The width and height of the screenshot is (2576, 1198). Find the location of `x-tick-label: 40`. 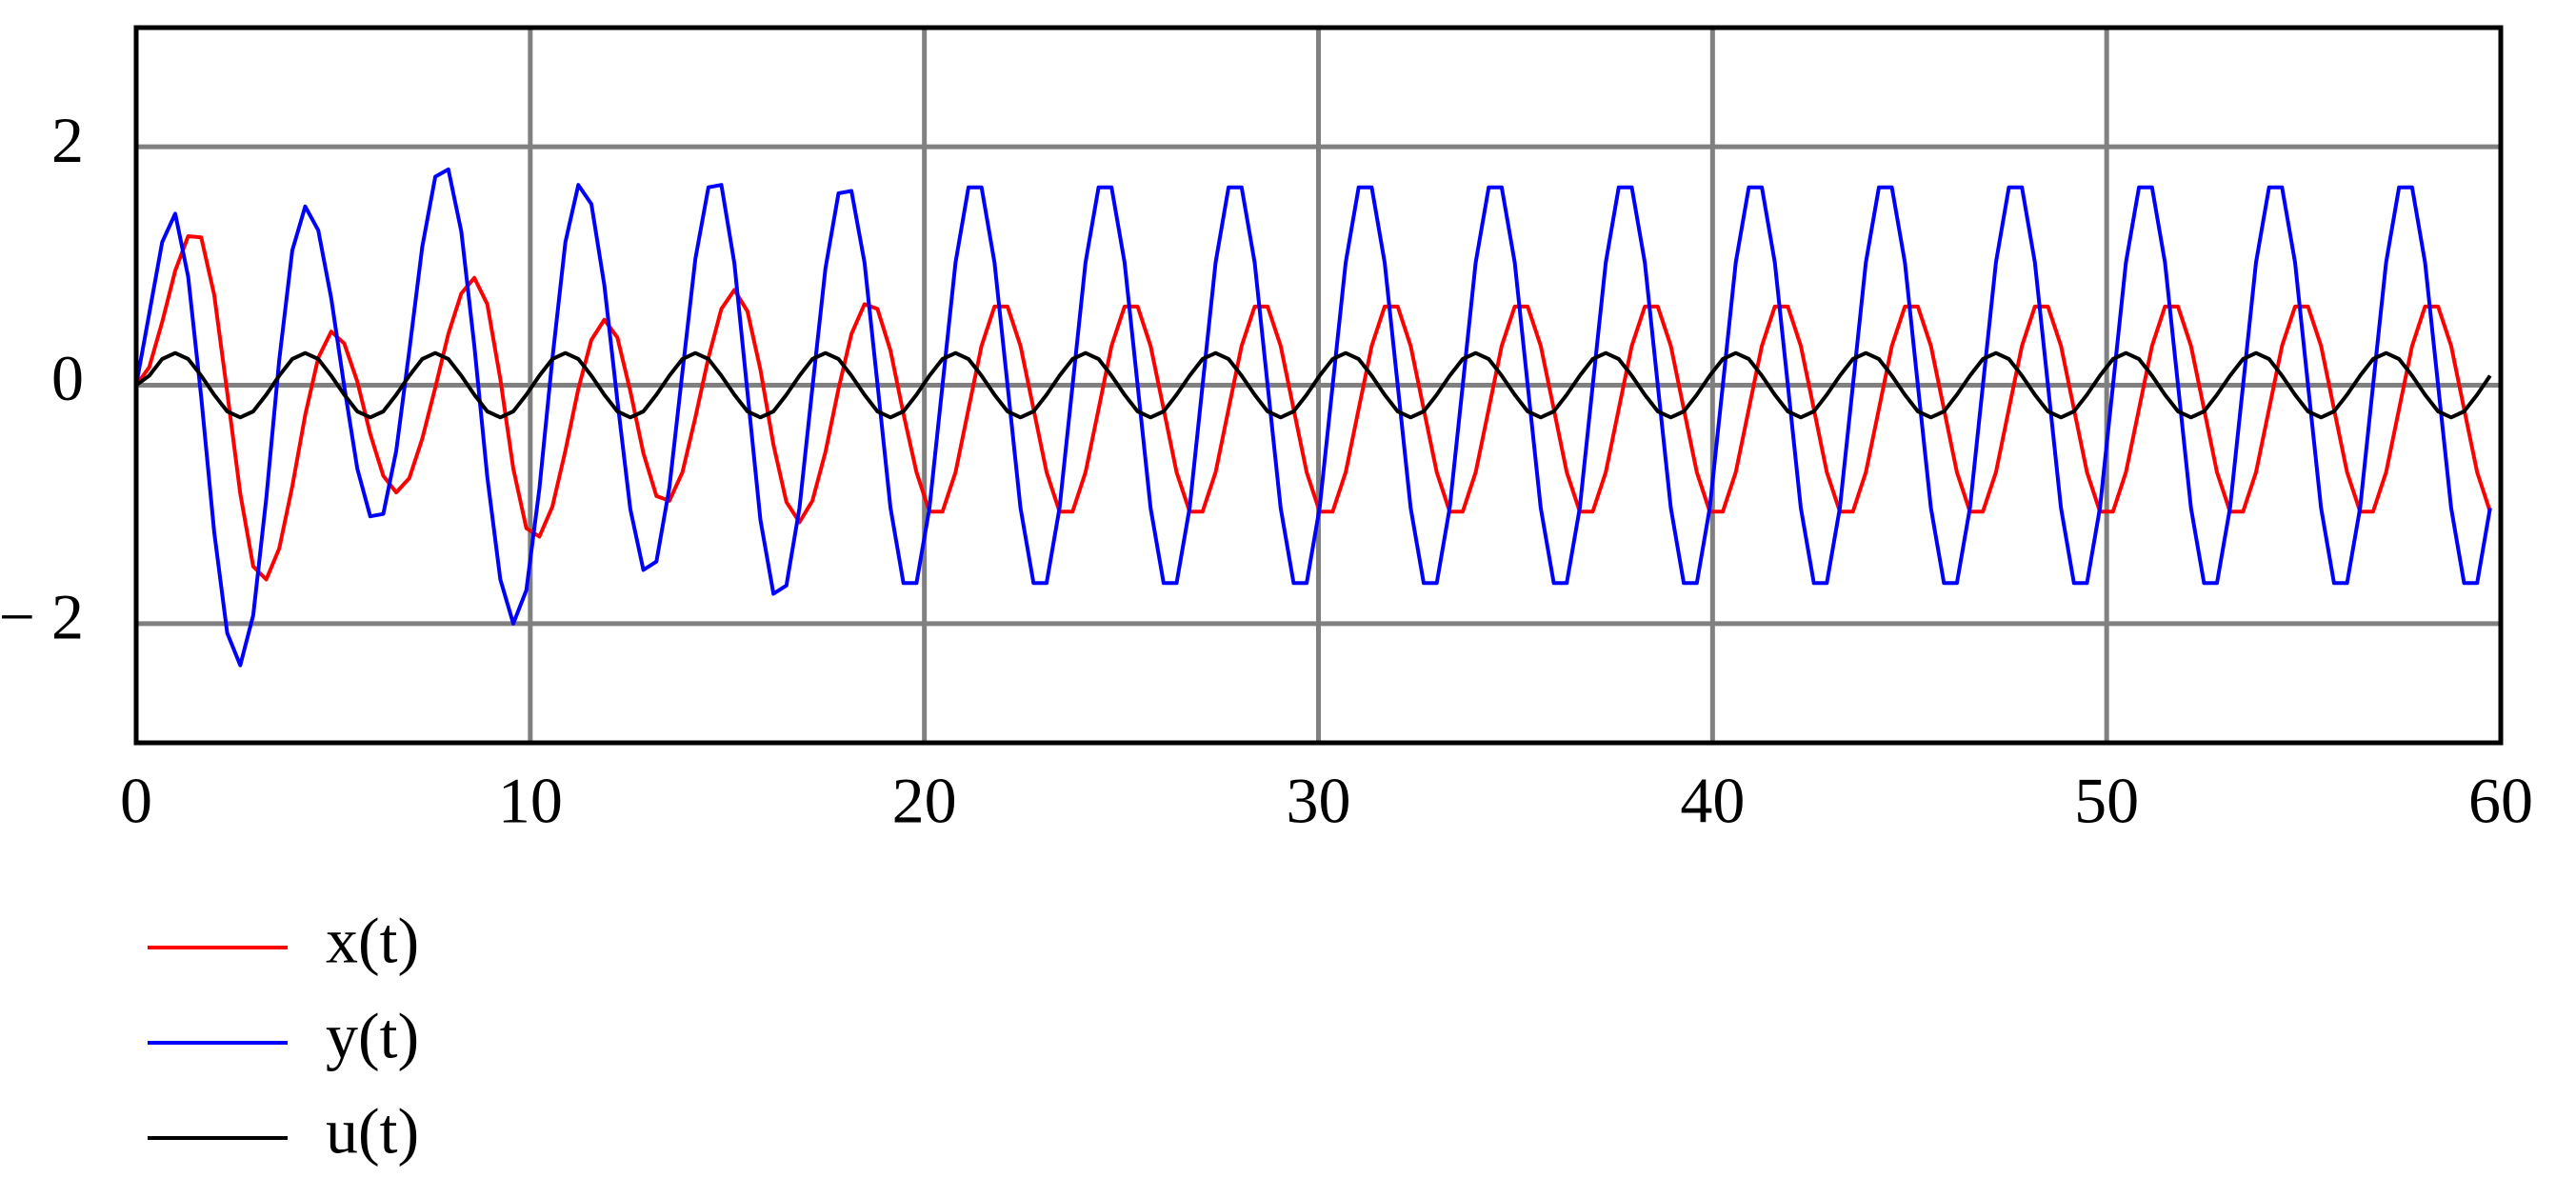

x-tick-label: 40 is located at coordinates (1712, 801).